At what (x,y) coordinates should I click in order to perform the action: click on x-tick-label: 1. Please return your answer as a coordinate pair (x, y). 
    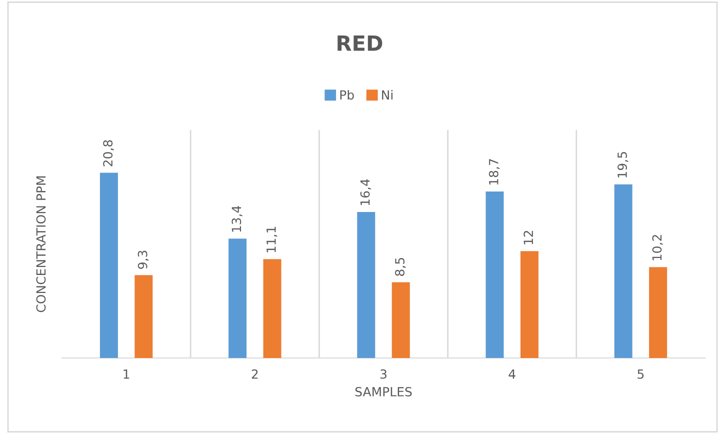
    Looking at the image, I should click on (127, 374).